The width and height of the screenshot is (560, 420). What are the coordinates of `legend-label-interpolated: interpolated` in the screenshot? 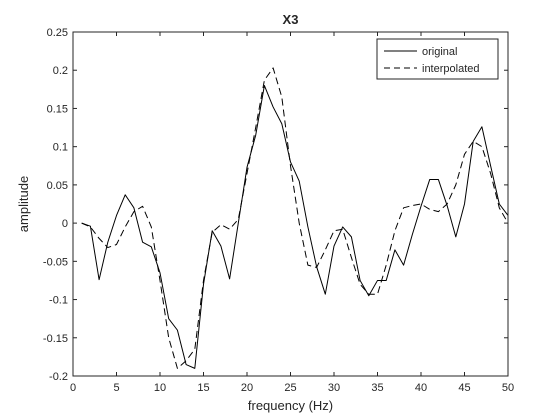 It's located at (451, 69).